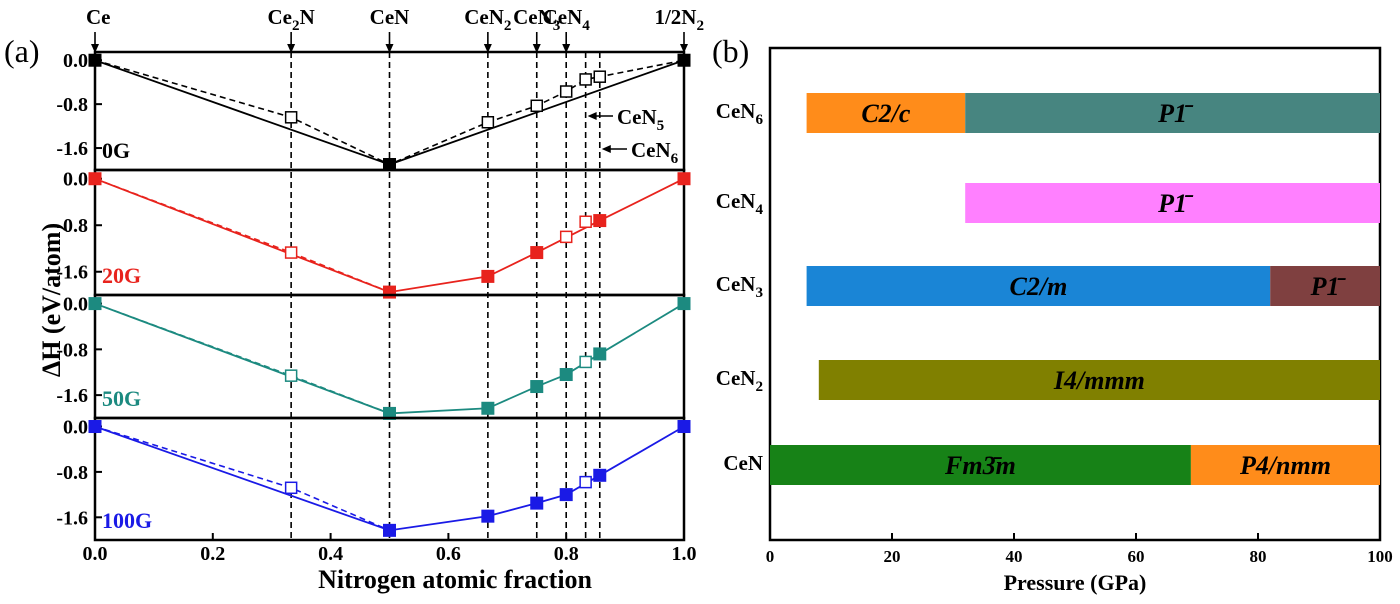 The height and width of the screenshot is (604, 1400). I want to click on x-tick-label: 60, so click(1136, 556).